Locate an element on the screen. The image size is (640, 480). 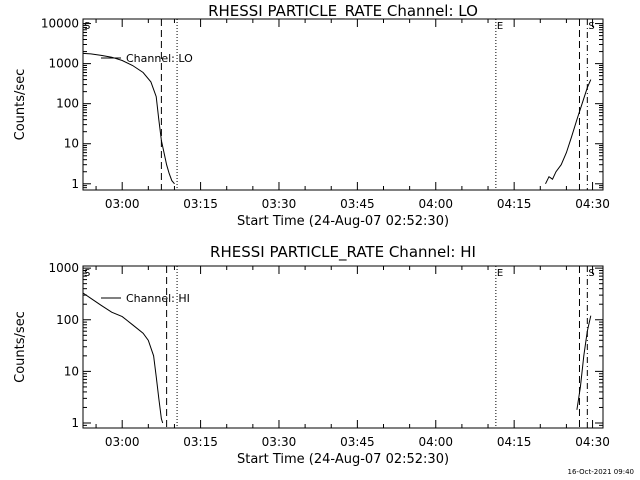
chart-title: RHESSI PARTICLE_RATE Channel: LO is located at coordinates (343, 11).